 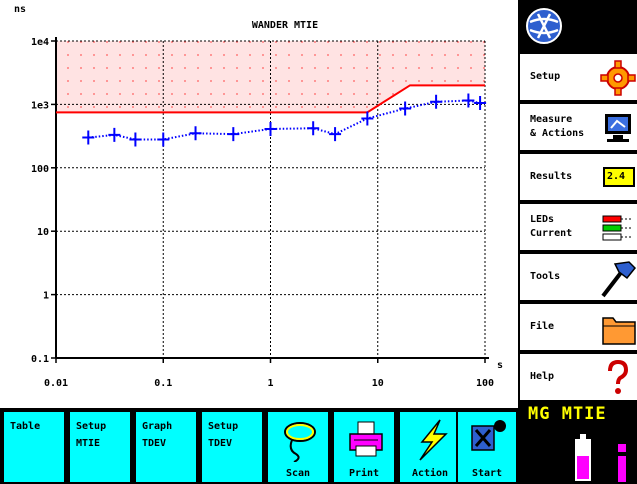 What do you see at coordinates (300, 442) in the screenshot?
I see `lasso-icon` at bounding box center [300, 442].